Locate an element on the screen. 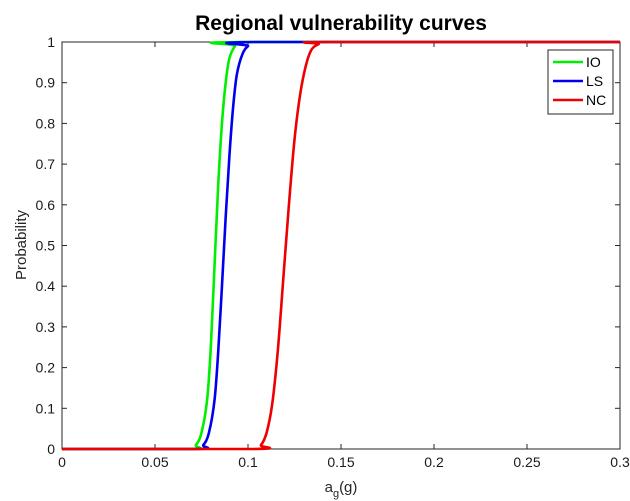 This screenshot has height=501, width=630. y-tick-label: 0.3 is located at coordinates (46, 327).